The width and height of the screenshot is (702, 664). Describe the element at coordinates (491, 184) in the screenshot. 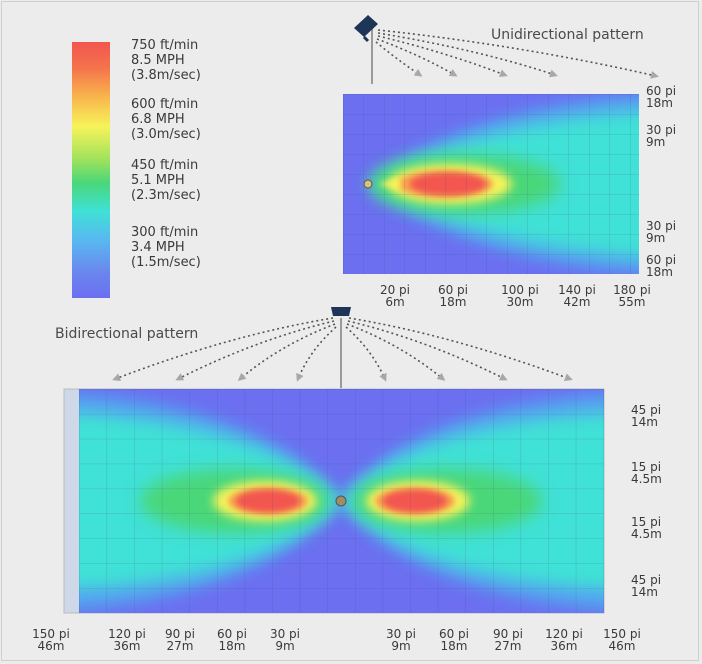

I see `unidirectional-heatmap` at that location.